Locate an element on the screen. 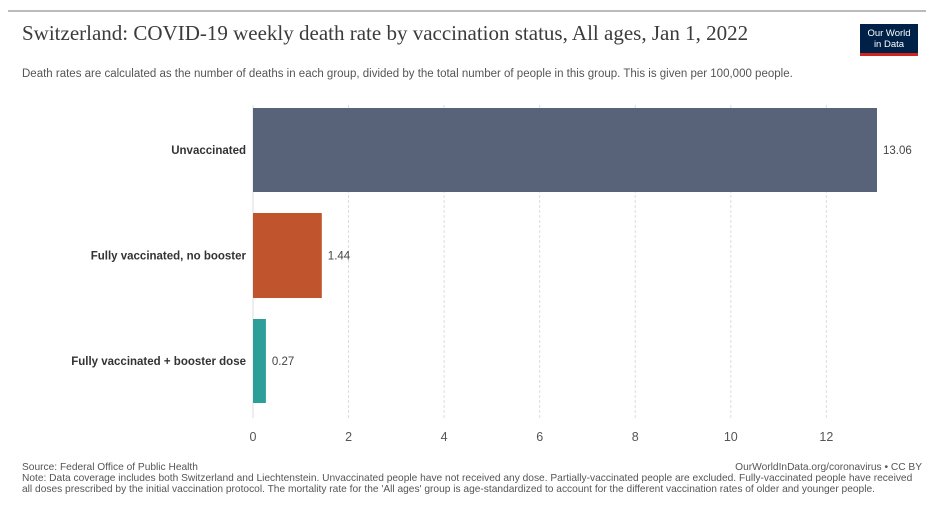  owid-logo: Our World in Data is located at coordinates (889, 40).